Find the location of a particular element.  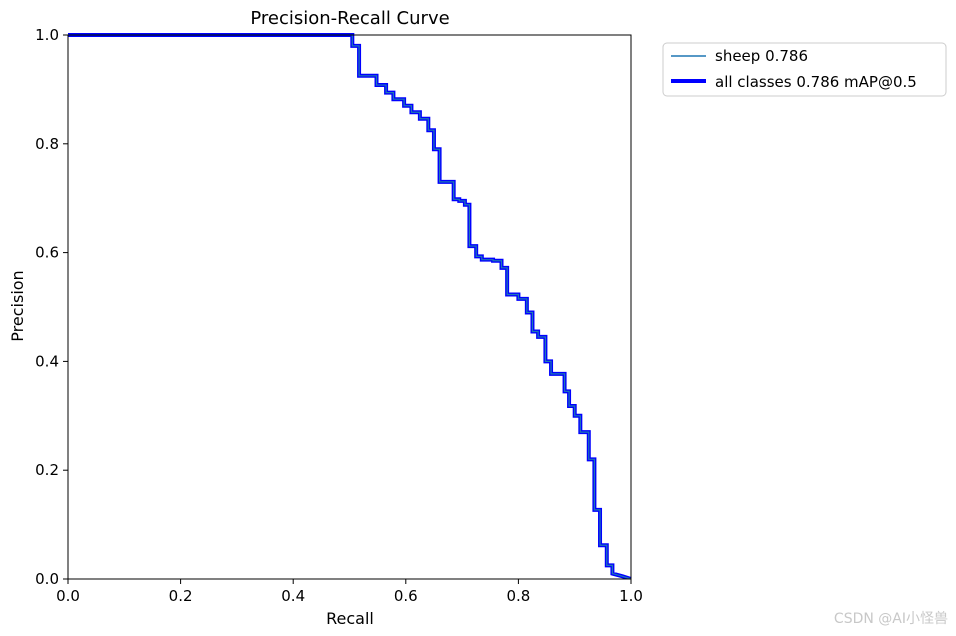

x-tick-label: 1.0 is located at coordinates (631, 596).